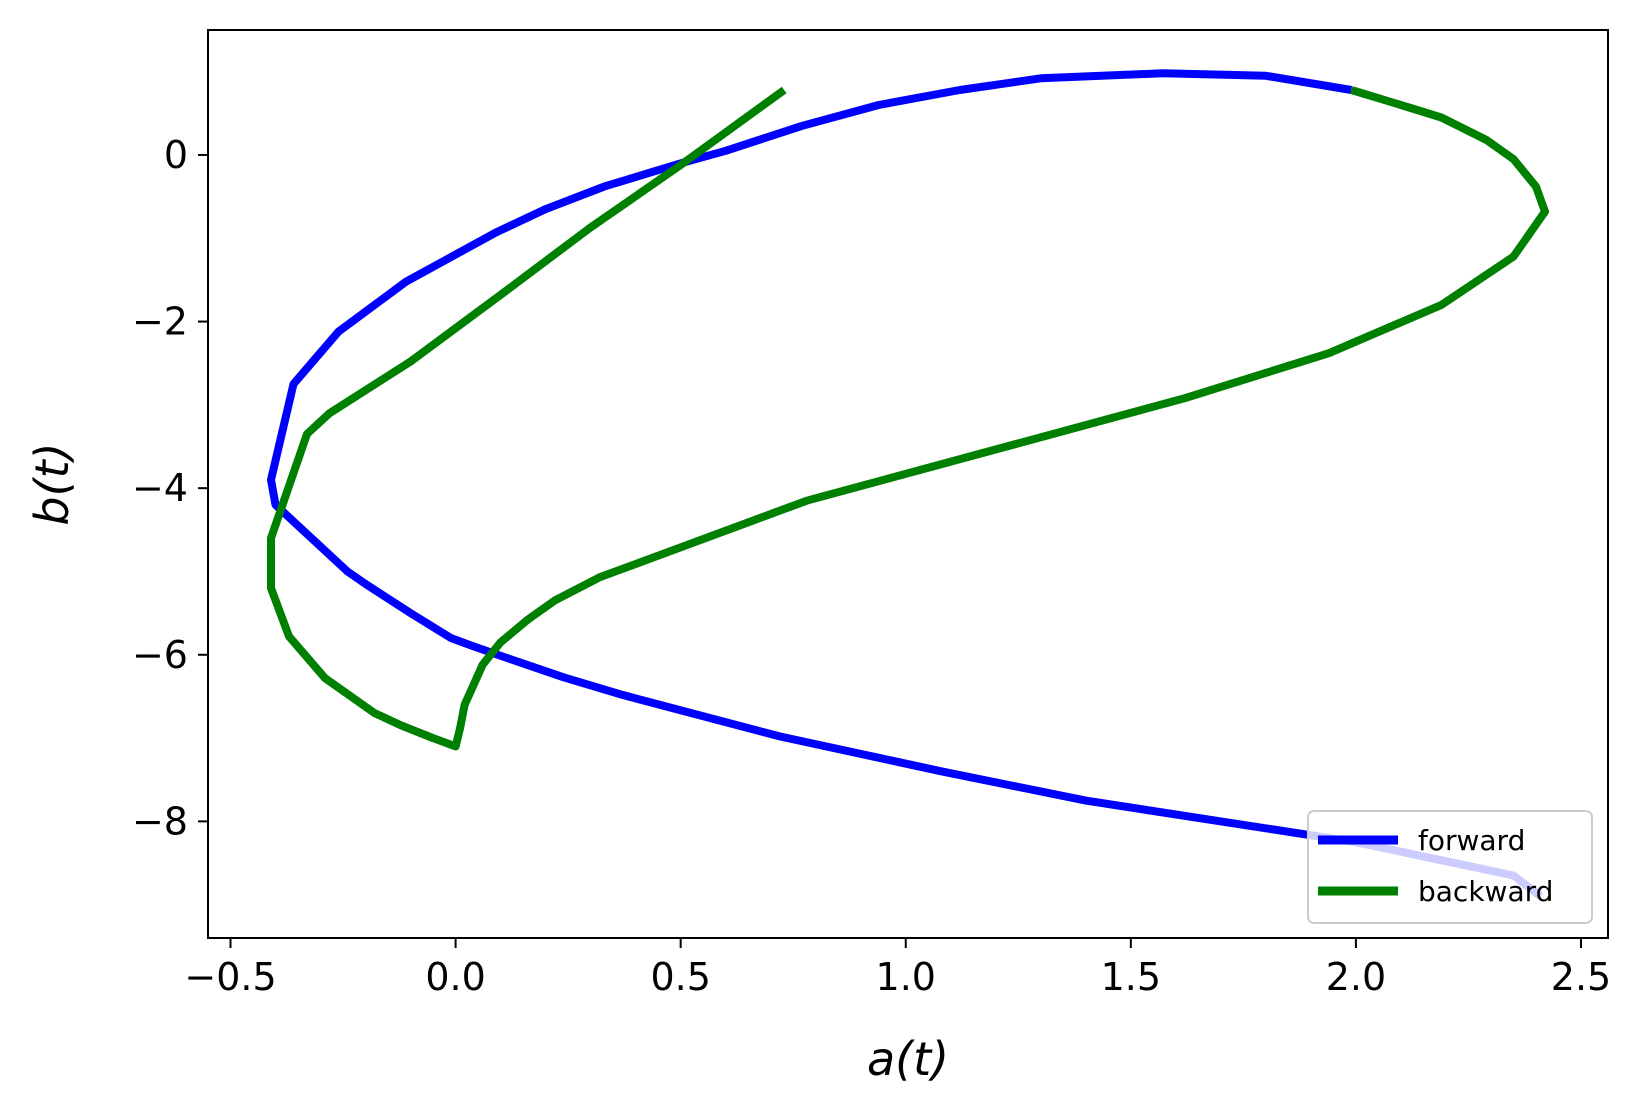 The width and height of the screenshot is (1644, 1116). What do you see at coordinates (455, 977) in the screenshot?
I see `x-tick-label: 0.0` at bounding box center [455, 977].